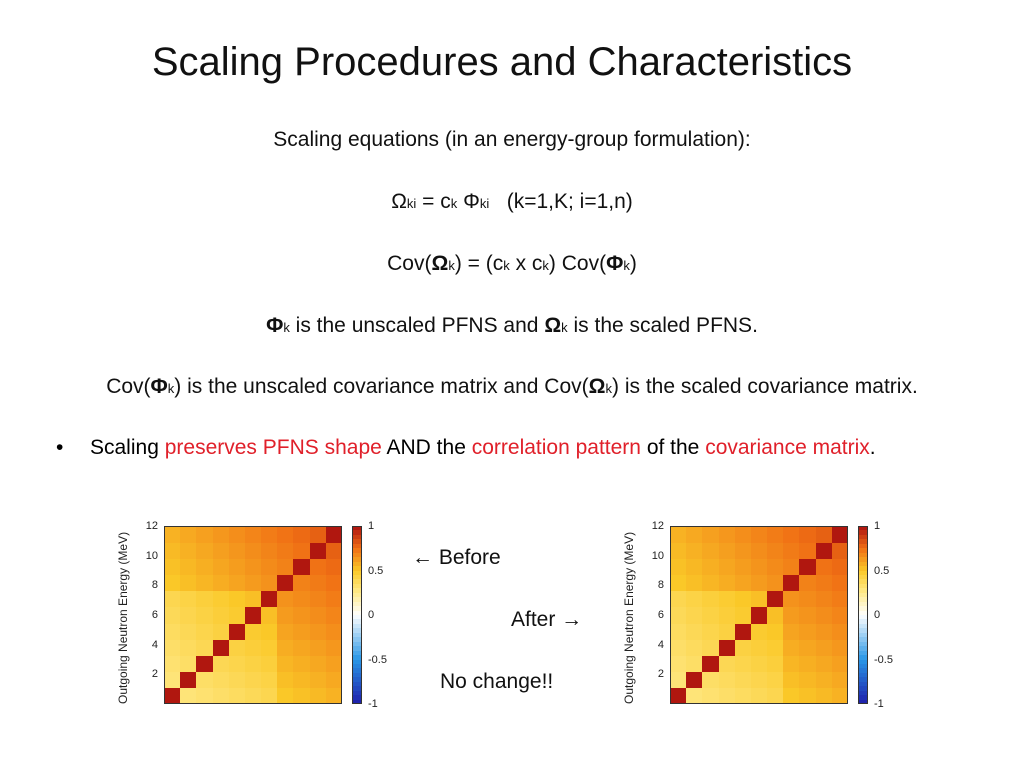 The image size is (1024, 768). What do you see at coordinates (357, 615) in the screenshot?
I see `colorbar-frame` at bounding box center [357, 615].